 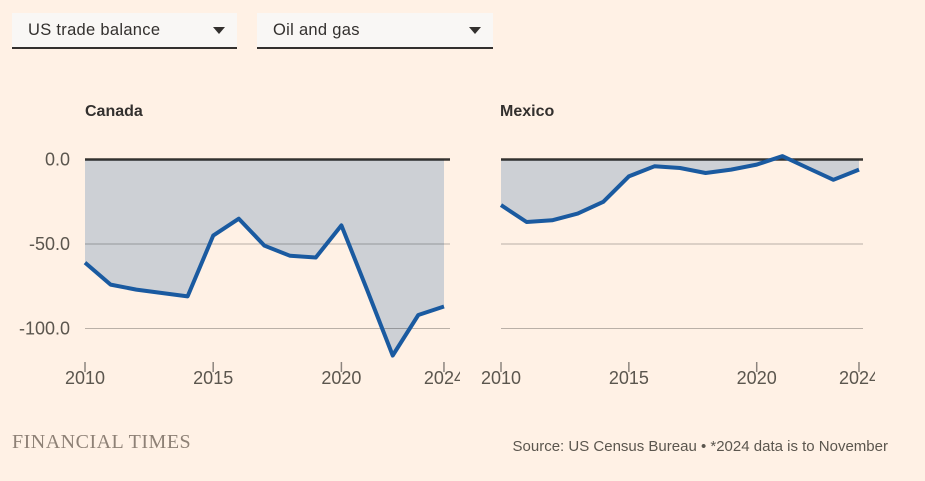 I want to click on metric-dropdown: US trade balance, so click(x=124, y=31).